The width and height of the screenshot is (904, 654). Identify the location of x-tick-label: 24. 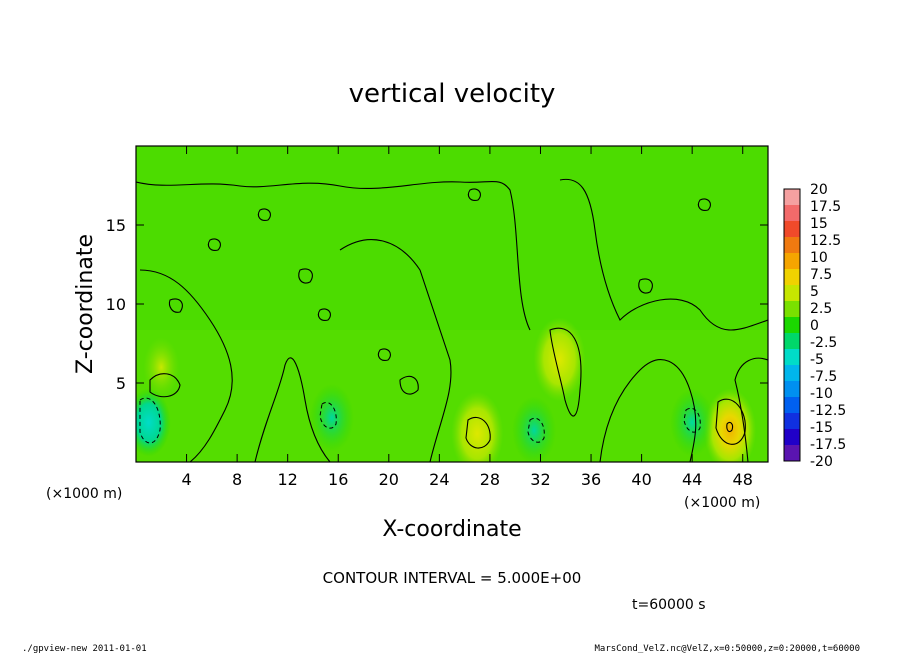
(439, 479).